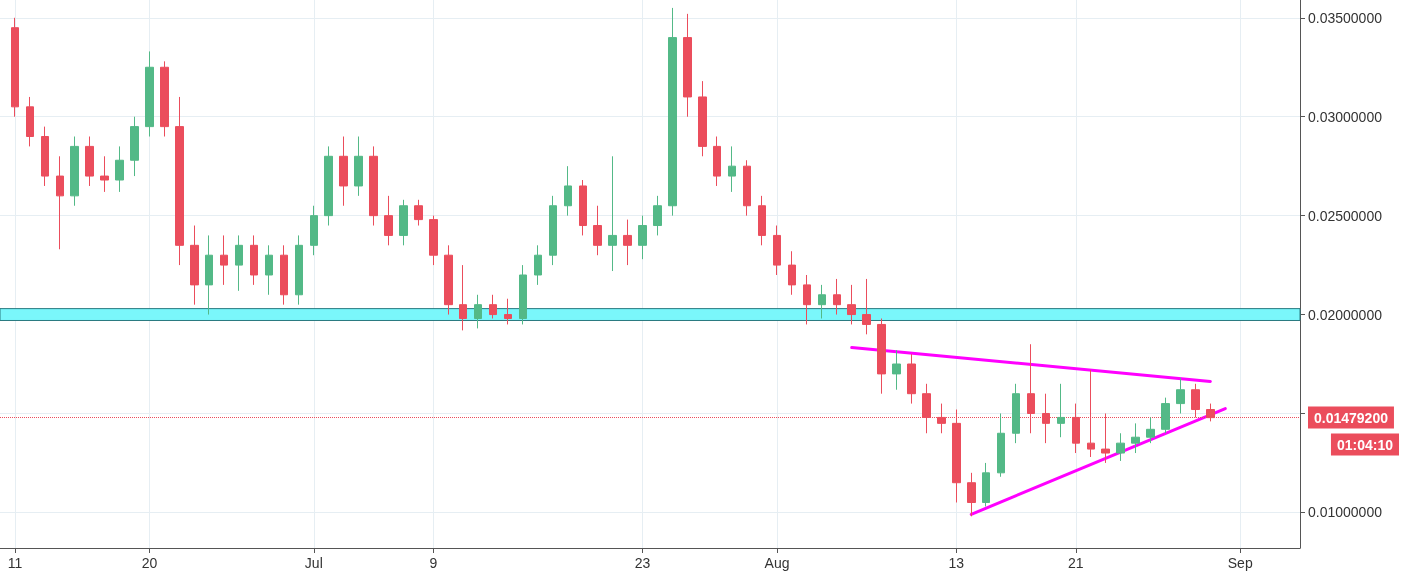 This screenshot has height=579, width=1407. What do you see at coordinates (1365, 444) in the screenshot?
I see `text: 01:04:10` at bounding box center [1365, 444].